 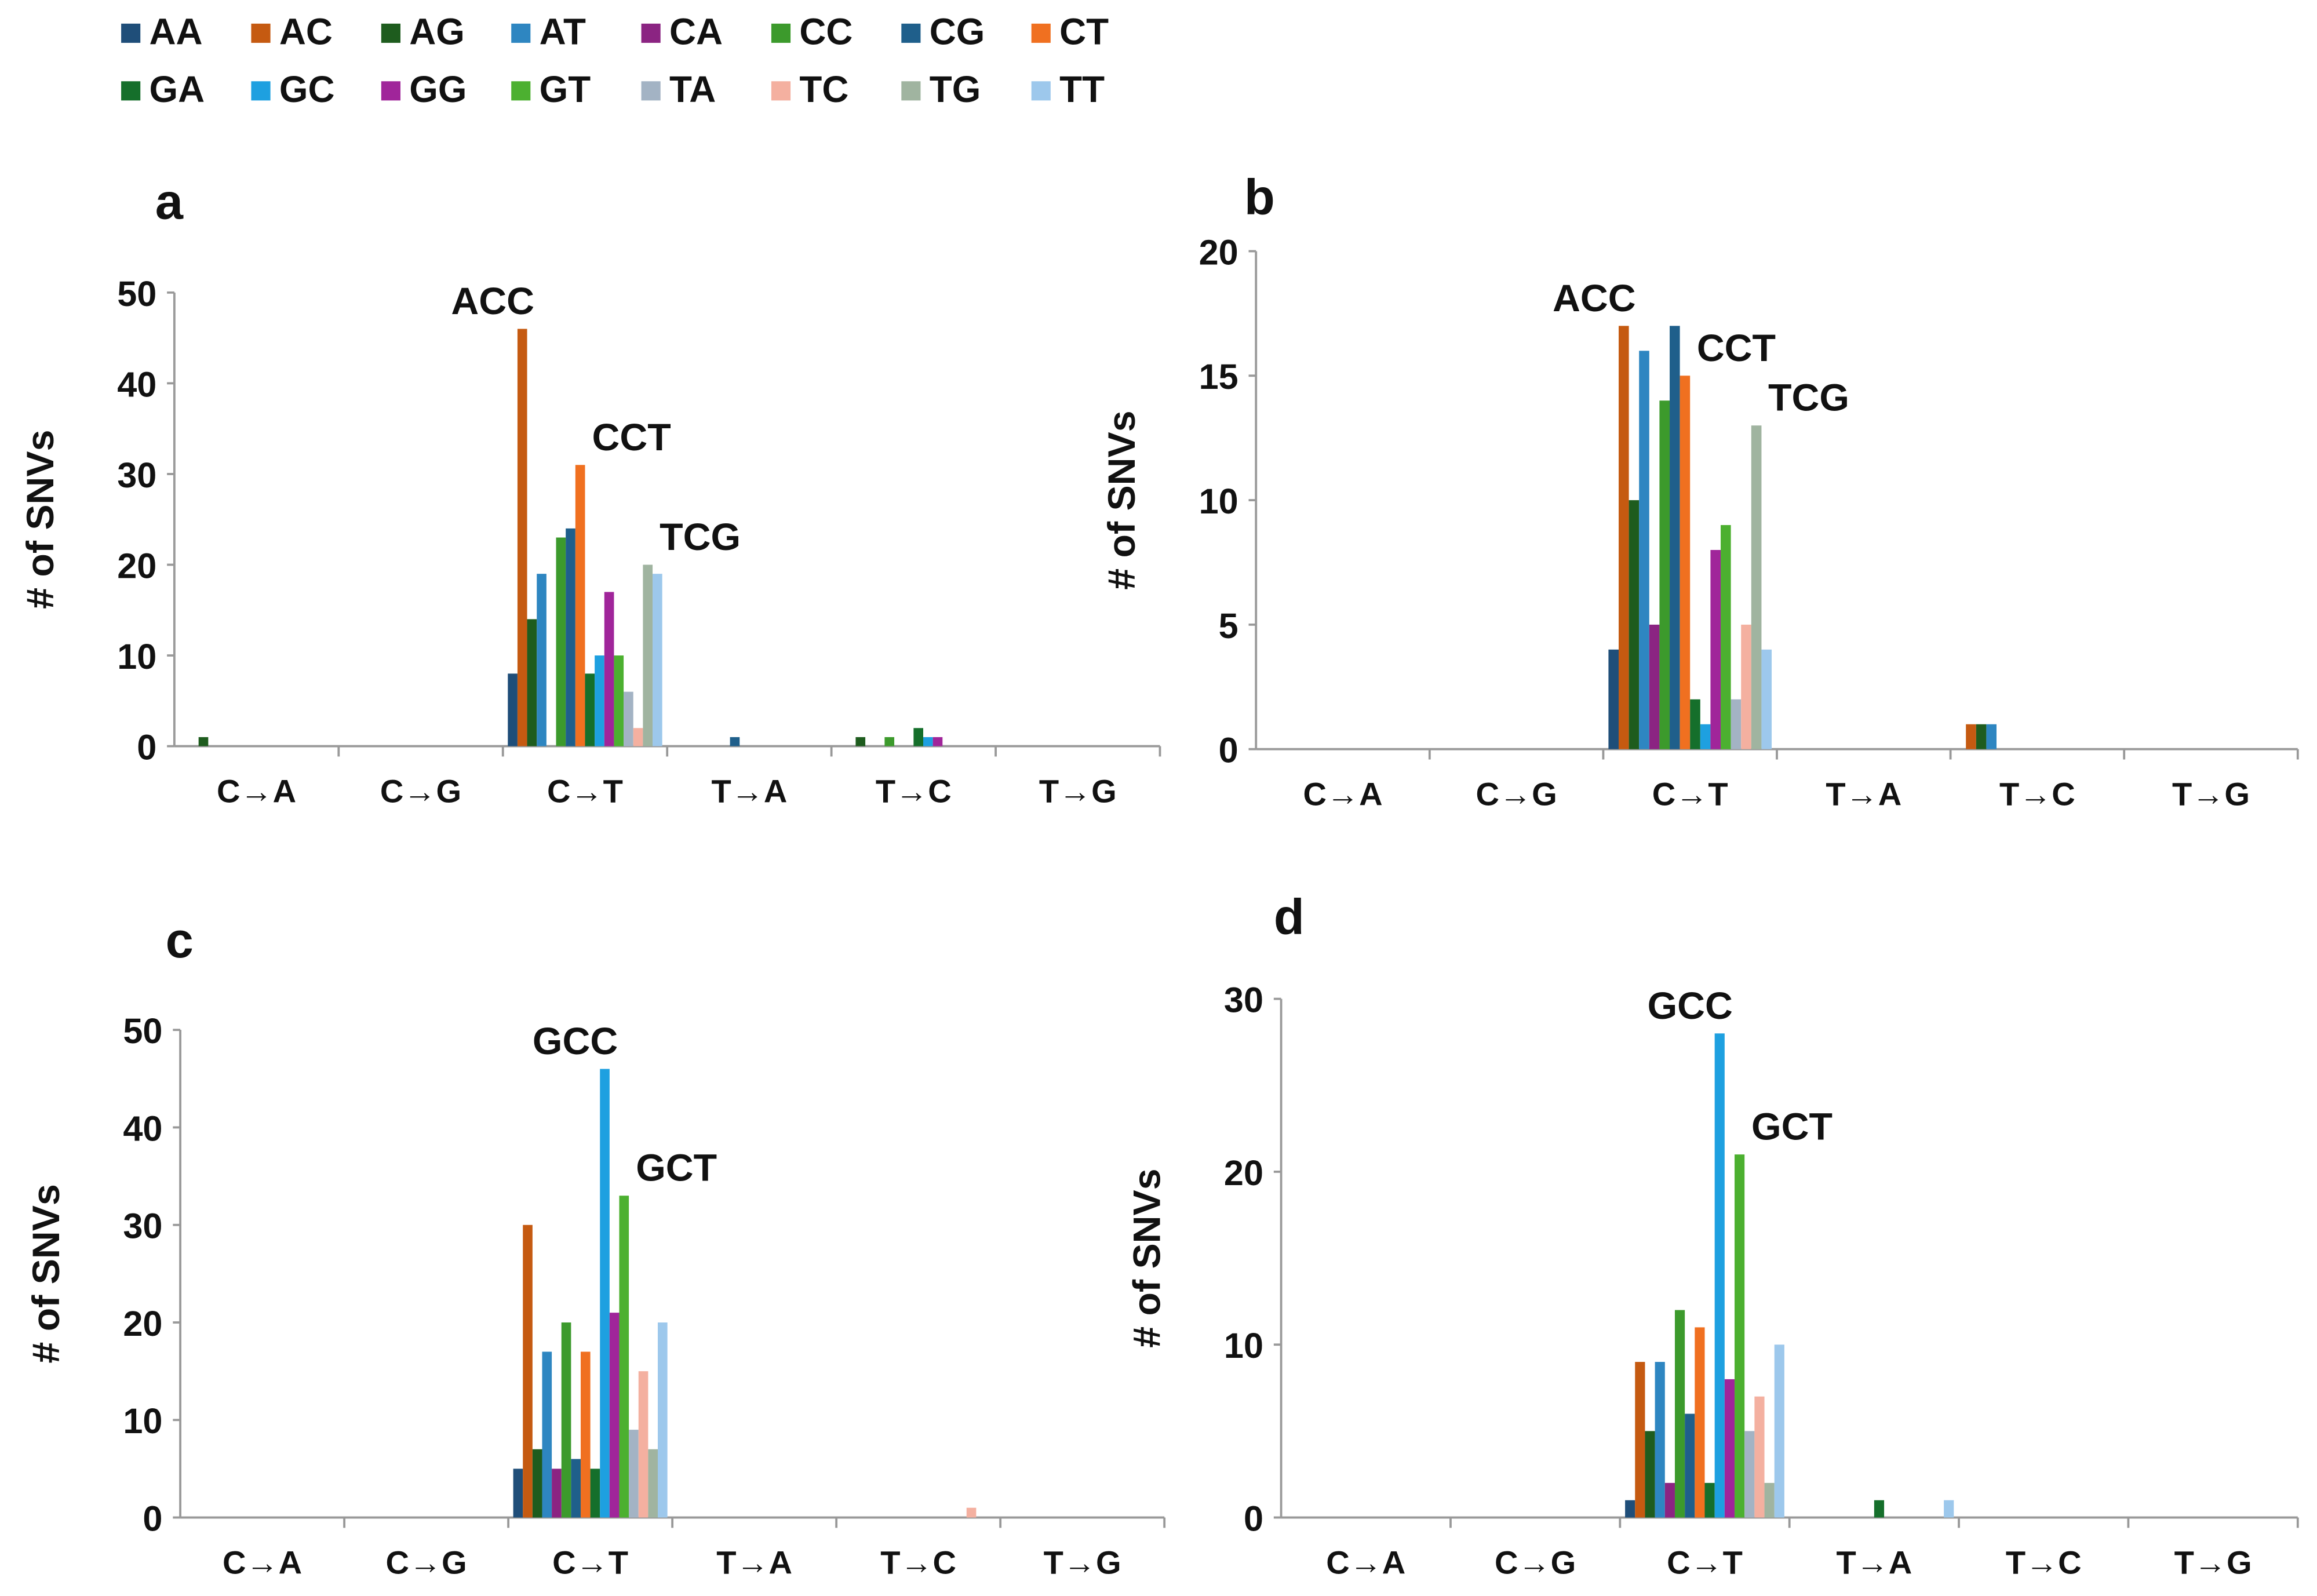 I want to click on y-tick-label: 15, so click(x=1218, y=377).